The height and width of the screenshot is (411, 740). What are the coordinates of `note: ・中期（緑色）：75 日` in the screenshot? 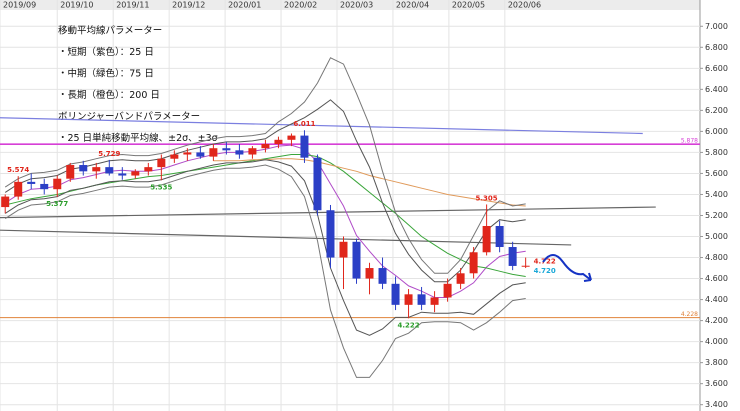 It's located at (106, 74).